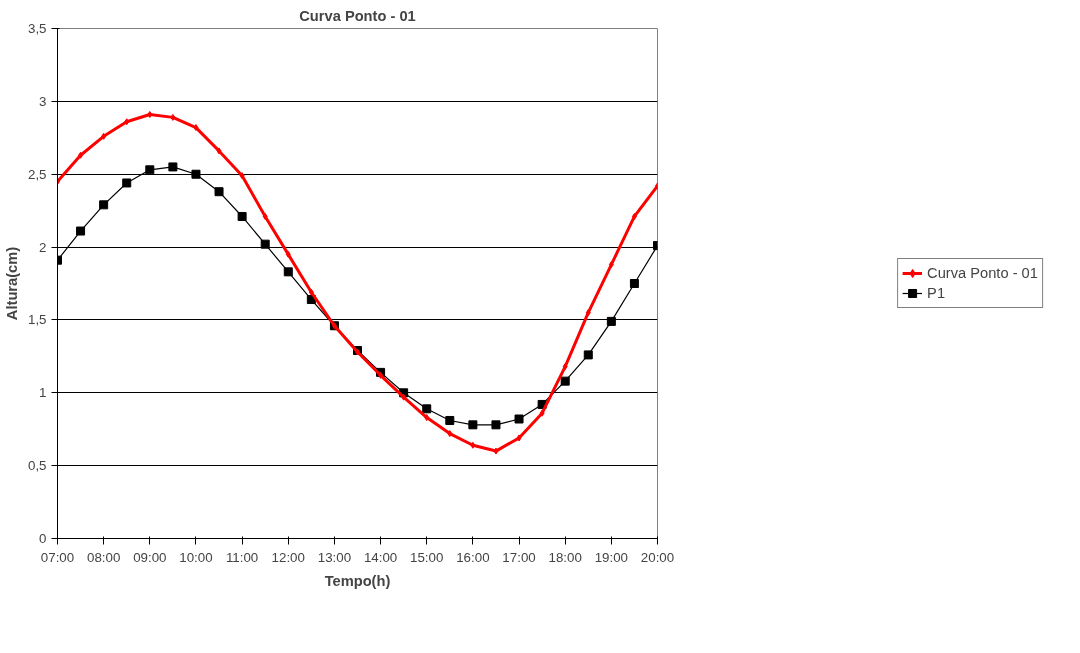  What do you see at coordinates (43, 393) in the screenshot?
I see `y-tick-label: 1` at bounding box center [43, 393].